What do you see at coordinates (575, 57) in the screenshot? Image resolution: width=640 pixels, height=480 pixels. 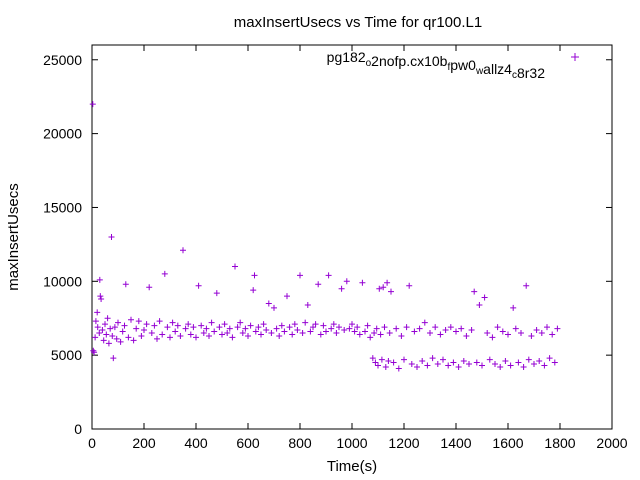 I see `legend-marker` at bounding box center [575, 57].